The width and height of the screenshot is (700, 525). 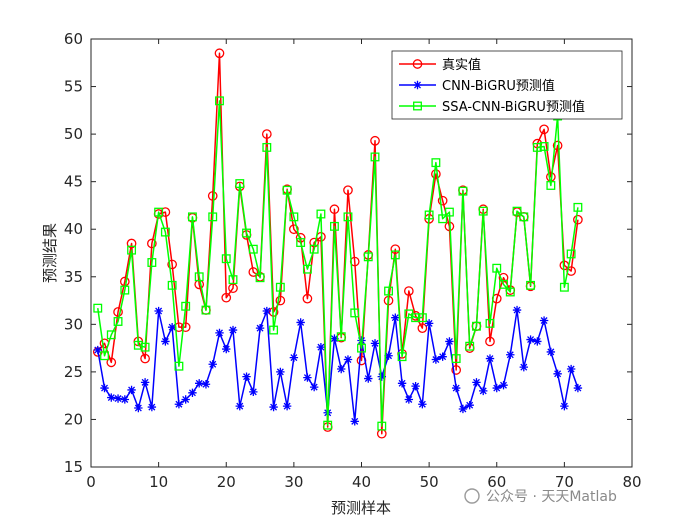 What do you see at coordinates (91, 482) in the screenshot?
I see `x-tick-label: 0` at bounding box center [91, 482].